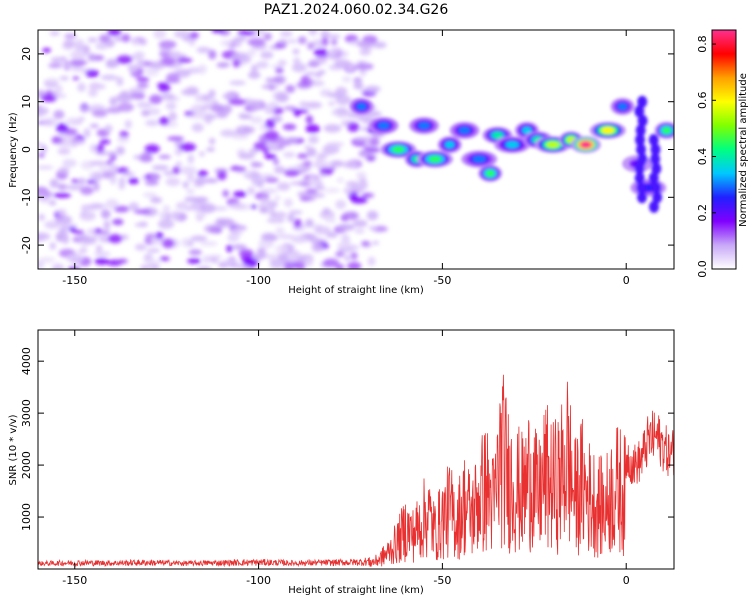 The image size is (750, 600). Describe the element at coordinates (258, 280) in the screenshot. I see `x-tick-label: -100` at that location.